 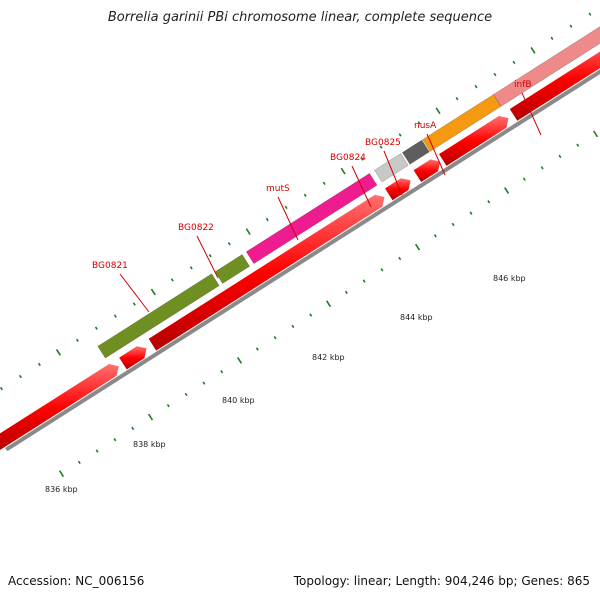 I want to click on label-nusa: nusA, so click(x=425, y=126).